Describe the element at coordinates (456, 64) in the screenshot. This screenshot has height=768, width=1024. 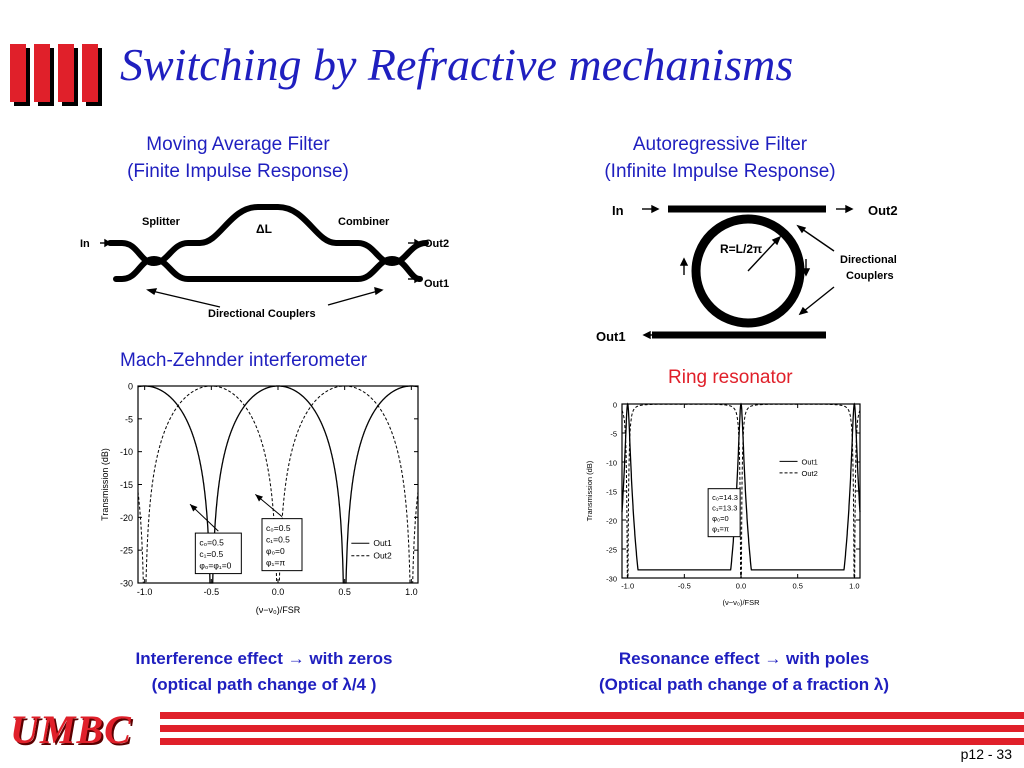
I see `slide-title: Switching by Refractive mechanisms` at that location.